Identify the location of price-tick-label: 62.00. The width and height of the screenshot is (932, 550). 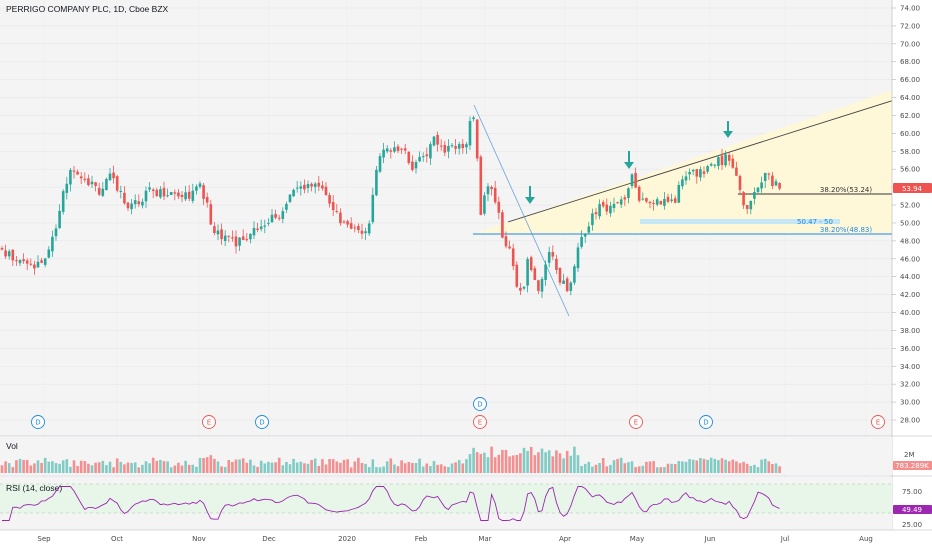
(910, 116).